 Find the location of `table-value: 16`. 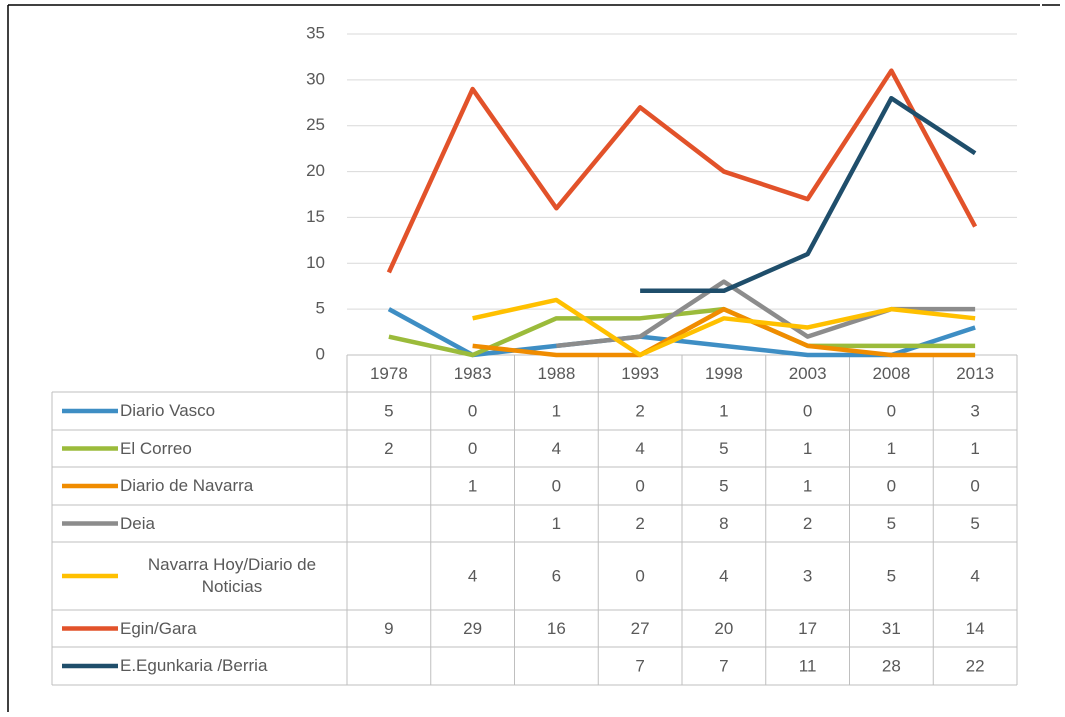

table-value: 16 is located at coordinates (556, 628).